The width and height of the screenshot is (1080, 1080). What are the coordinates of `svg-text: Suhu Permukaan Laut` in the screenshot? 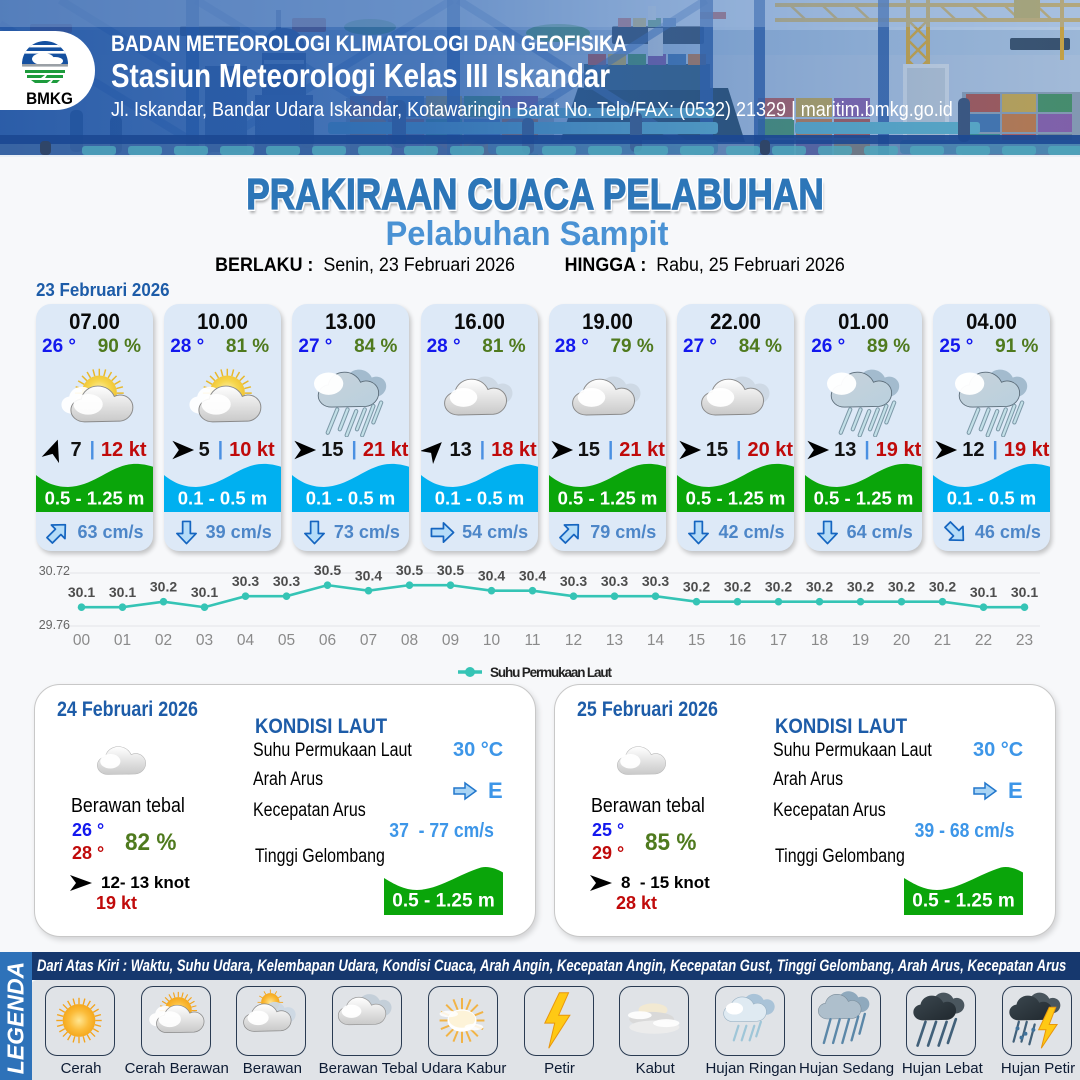 It's located at (551, 672).